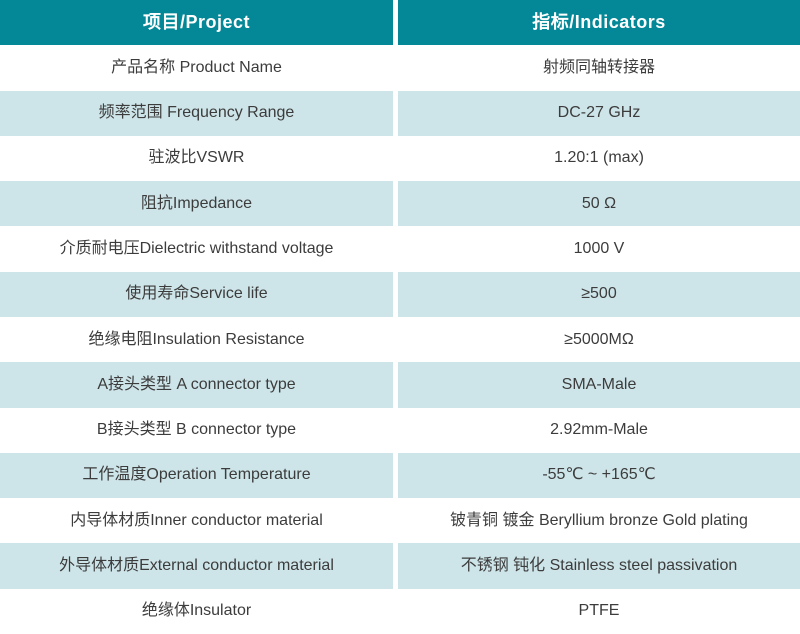 The image size is (800, 634). I want to click on project-cell: 内导体材质Inner conductor material, so click(196, 521).